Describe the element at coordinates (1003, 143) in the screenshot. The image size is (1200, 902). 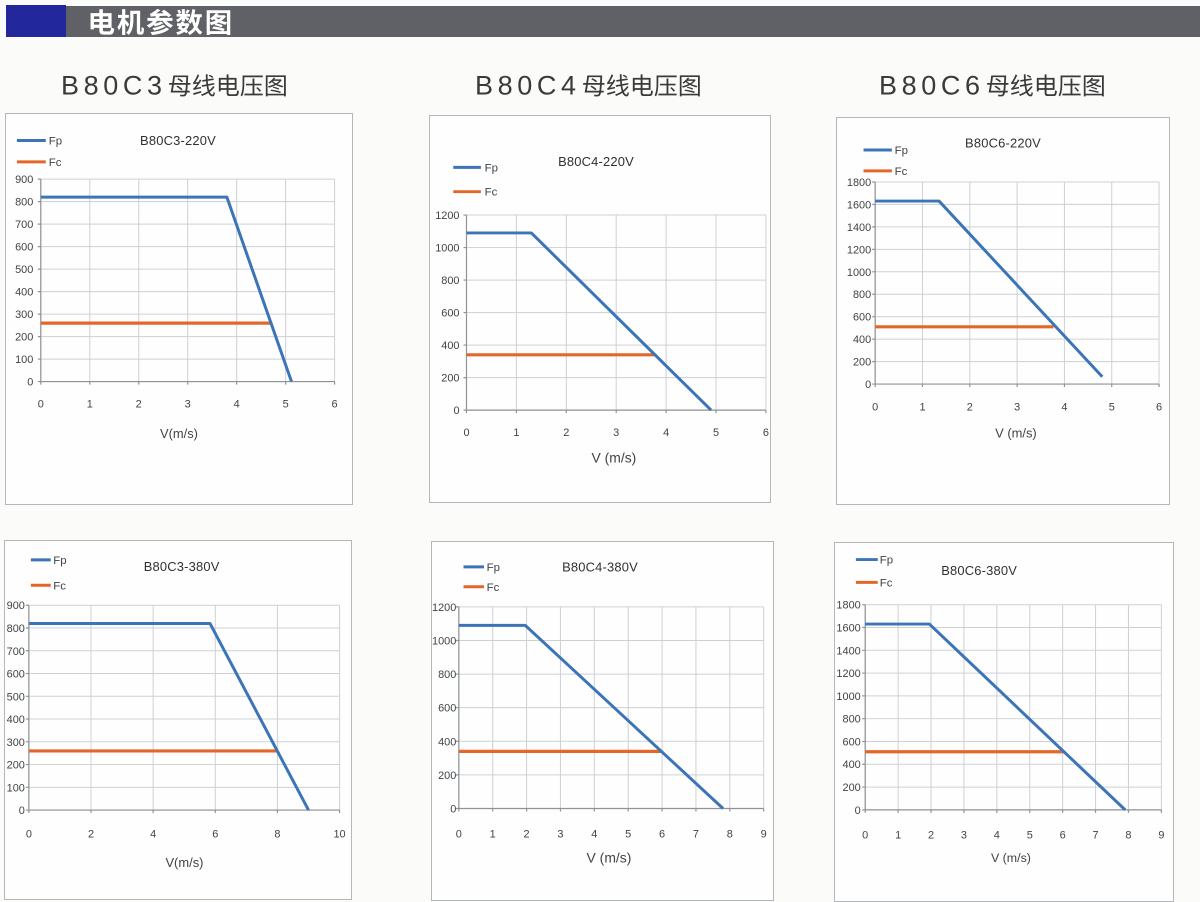
I see `svg-text: B80C6-220V` at that location.